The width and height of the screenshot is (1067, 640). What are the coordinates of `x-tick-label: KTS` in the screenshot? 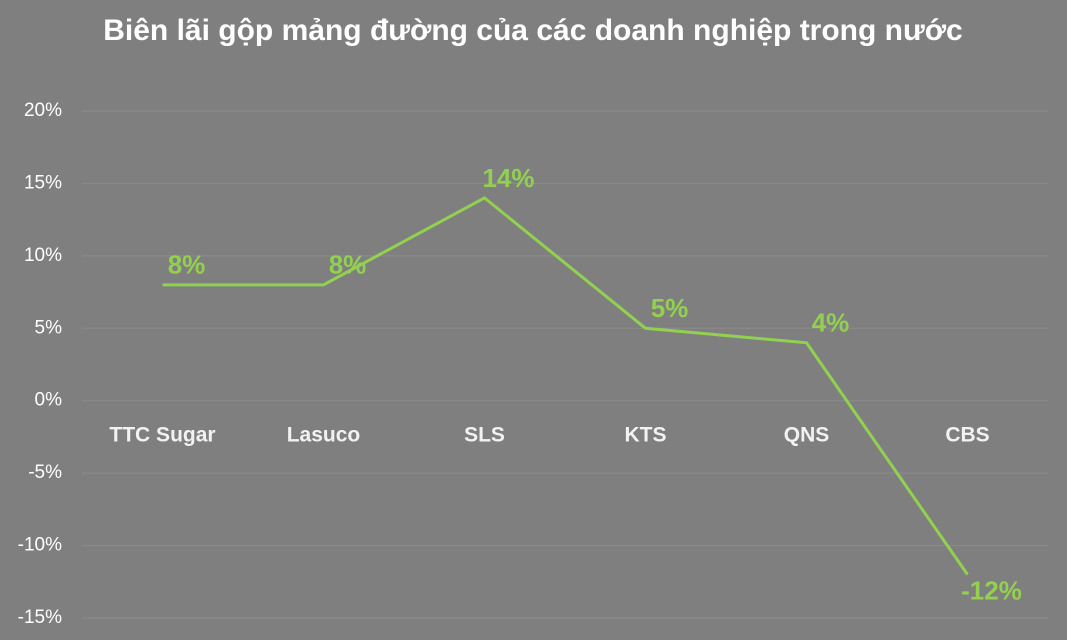 It's located at (646, 434).